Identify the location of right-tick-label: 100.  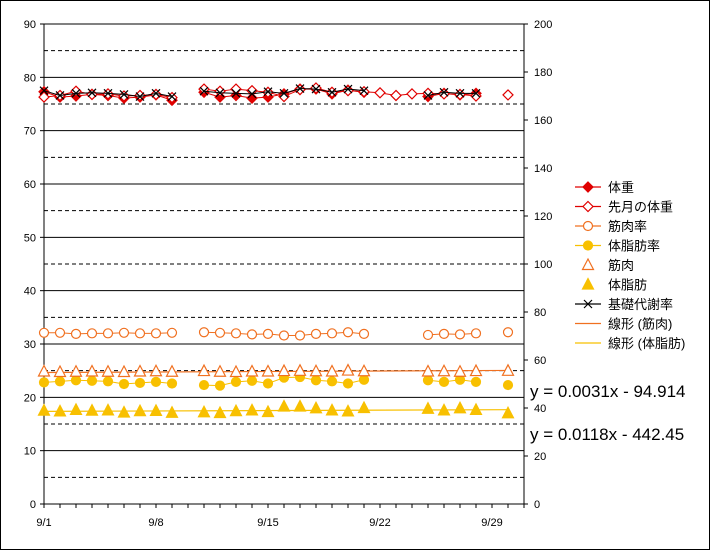
(543, 265).